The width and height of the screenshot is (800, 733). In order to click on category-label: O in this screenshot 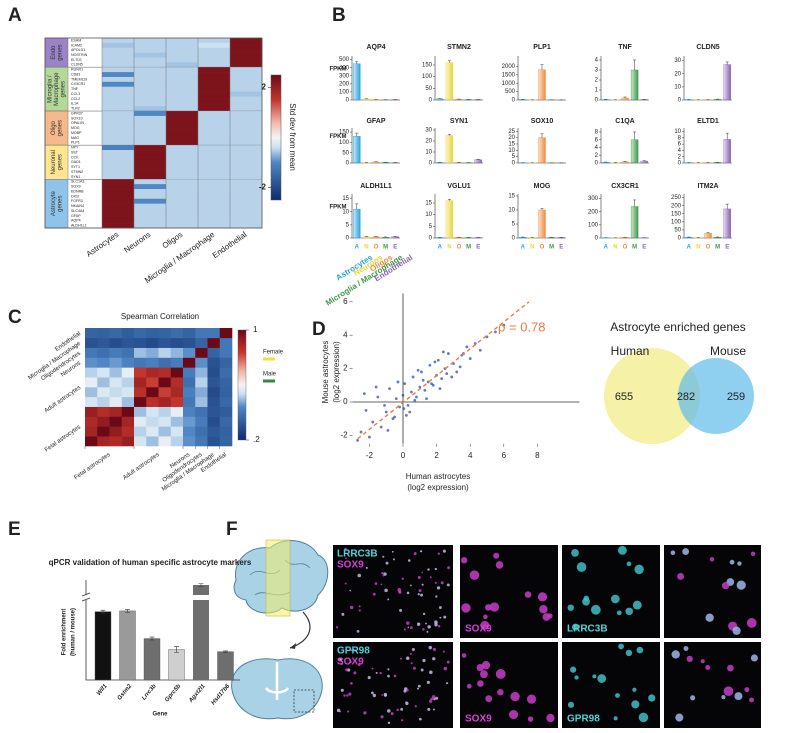, I will do `click(376, 248)`.